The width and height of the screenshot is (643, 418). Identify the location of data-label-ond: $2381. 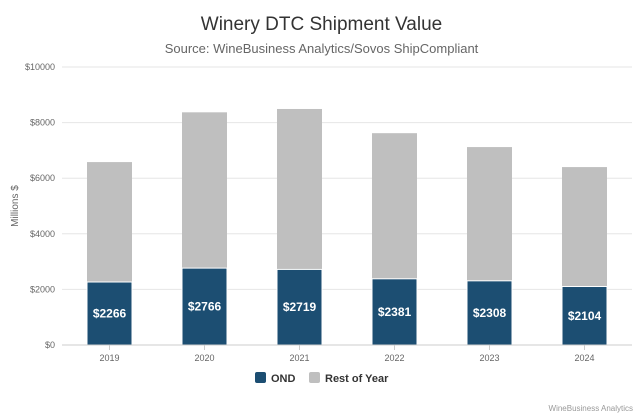
(395, 312).